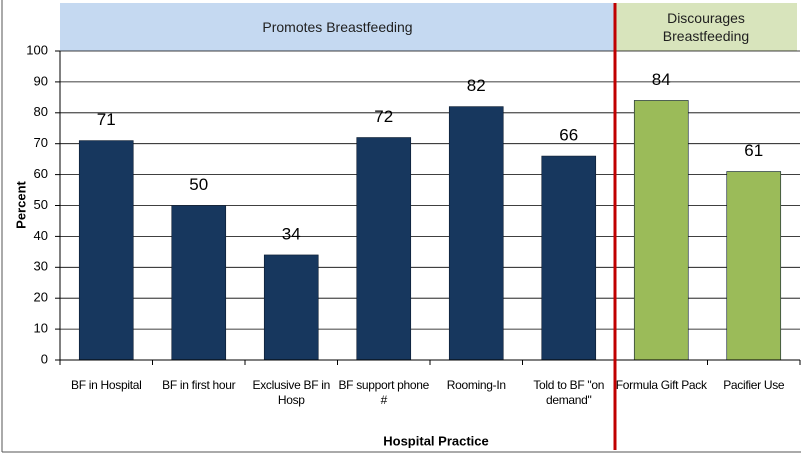  I want to click on data-label: 82, so click(476, 85).